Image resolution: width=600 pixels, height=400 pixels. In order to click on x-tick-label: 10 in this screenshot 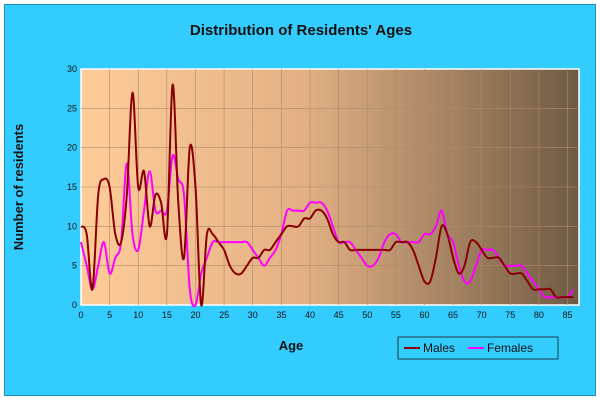, I will do `click(138, 315)`.